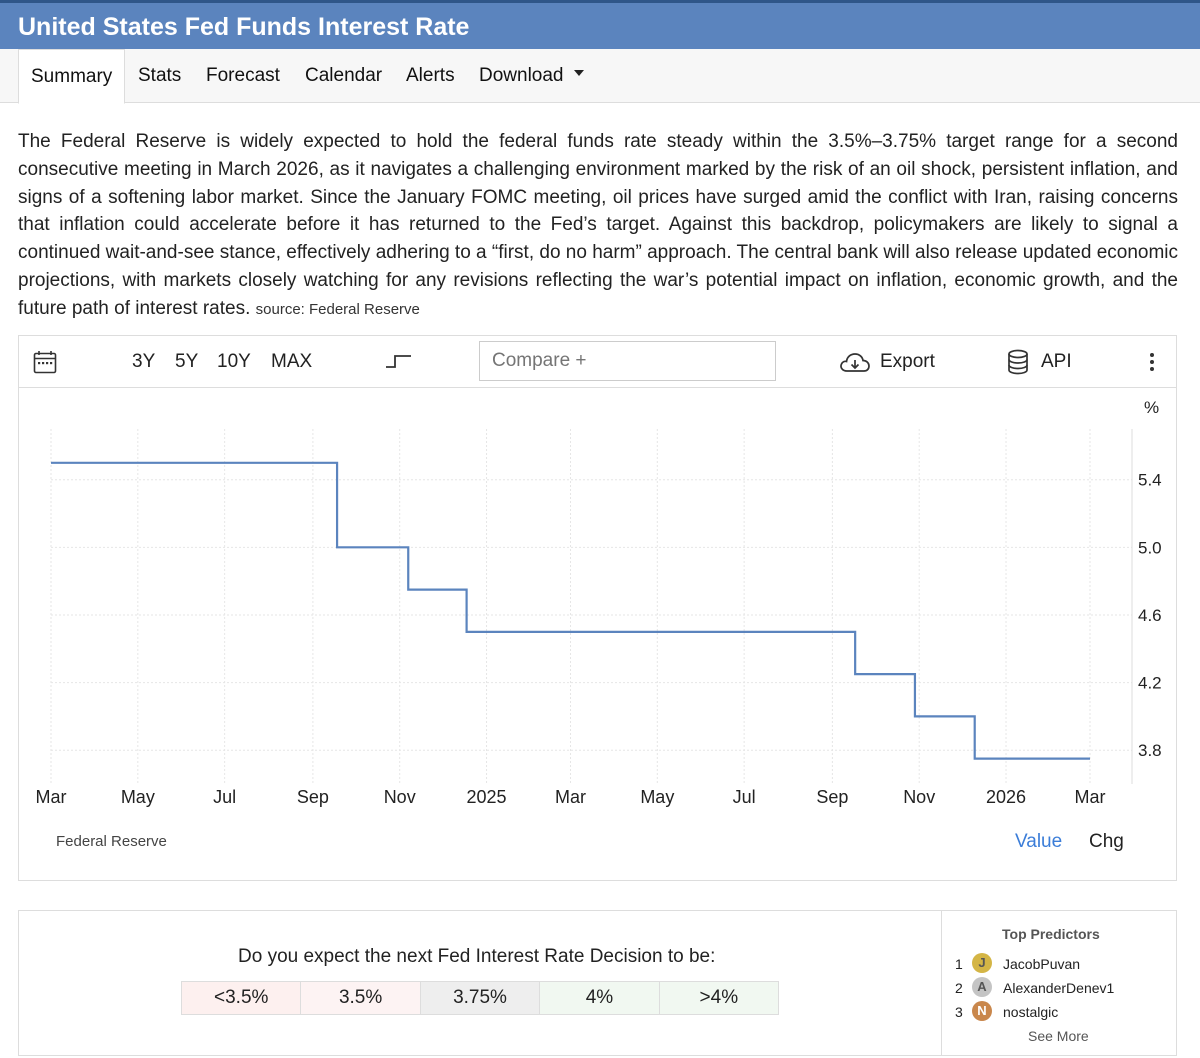  What do you see at coordinates (1056, 361) in the screenshot?
I see `api-button: API` at bounding box center [1056, 361].